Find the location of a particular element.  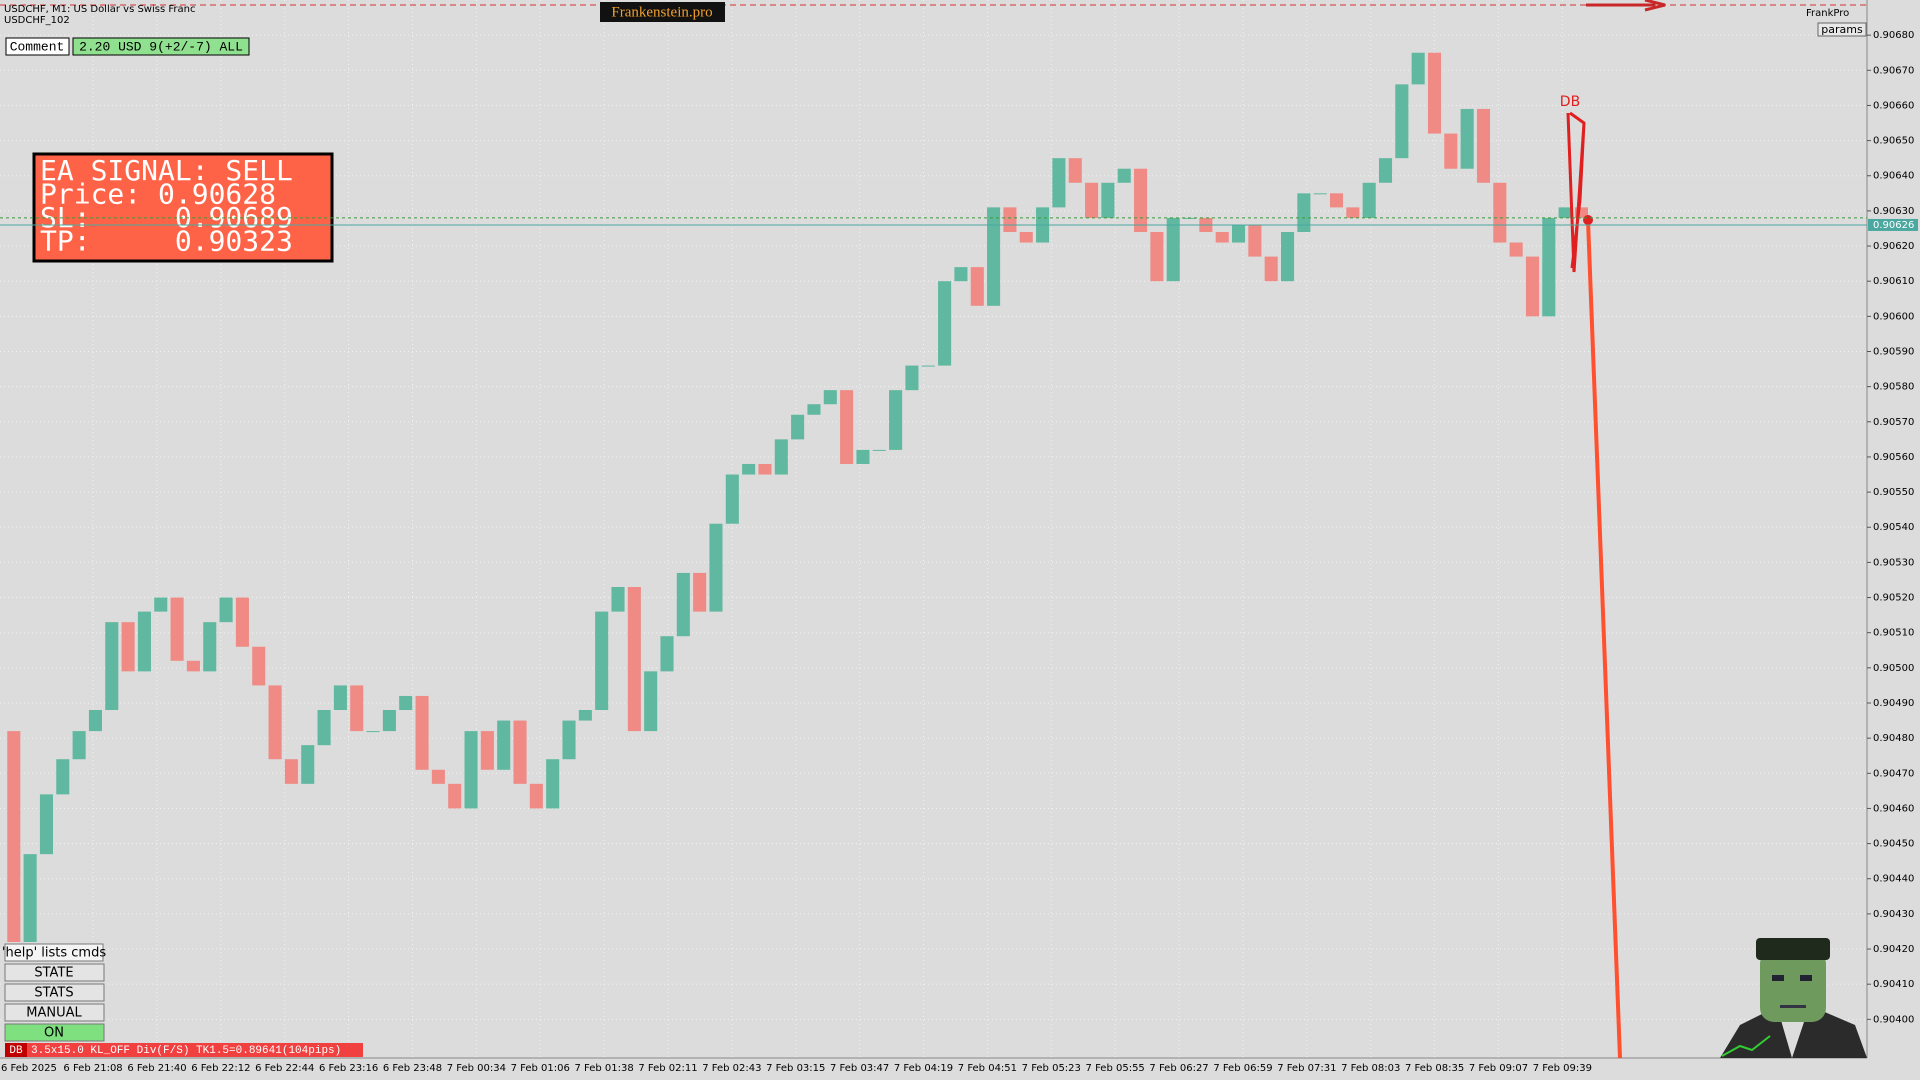

x-tick-label: 6 Feb 2025 is located at coordinates (29, 1068).